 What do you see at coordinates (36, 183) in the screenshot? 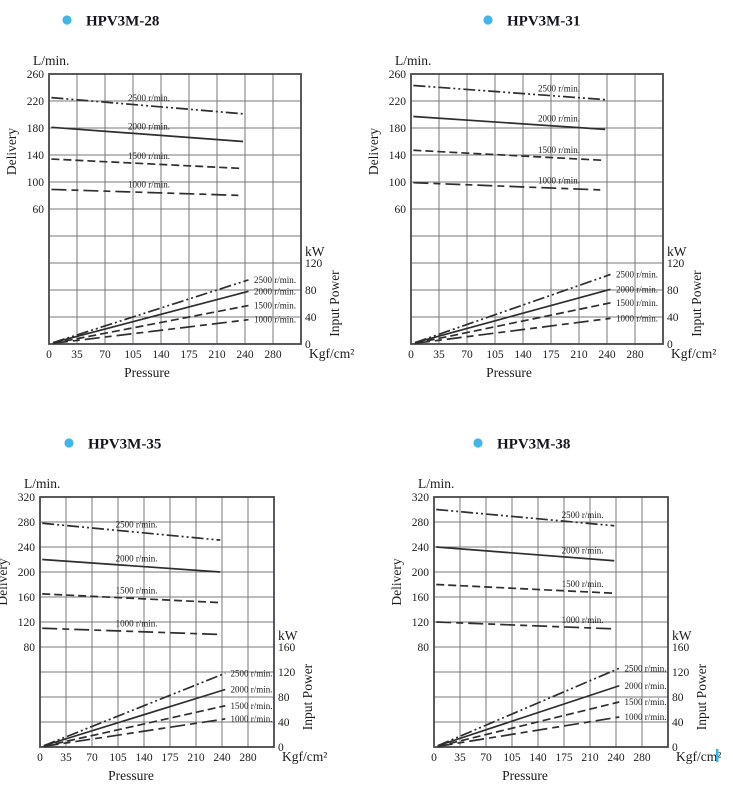
I see `delivery-tick-label: 100` at bounding box center [36, 183].